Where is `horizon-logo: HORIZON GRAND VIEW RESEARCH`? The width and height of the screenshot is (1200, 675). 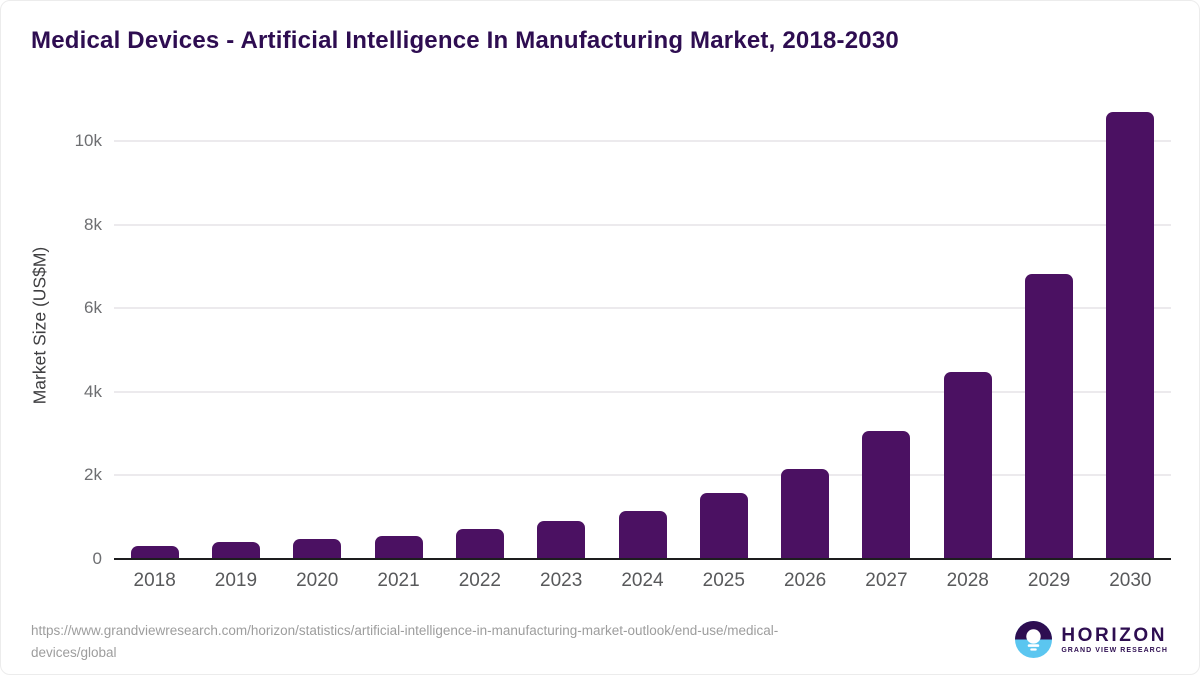
horizon-logo: HORIZON GRAND VIEW RESEARCH is located at coordinates (1091, 639).